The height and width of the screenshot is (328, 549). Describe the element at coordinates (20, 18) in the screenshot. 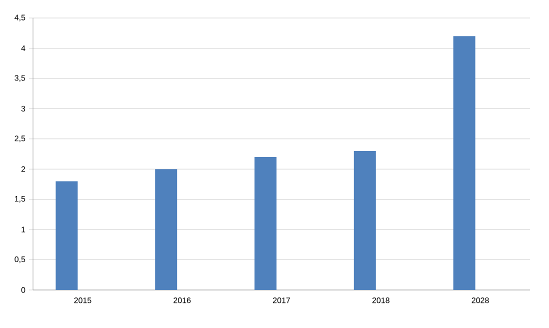

I see `y-tick-label: 4,5` at that location.